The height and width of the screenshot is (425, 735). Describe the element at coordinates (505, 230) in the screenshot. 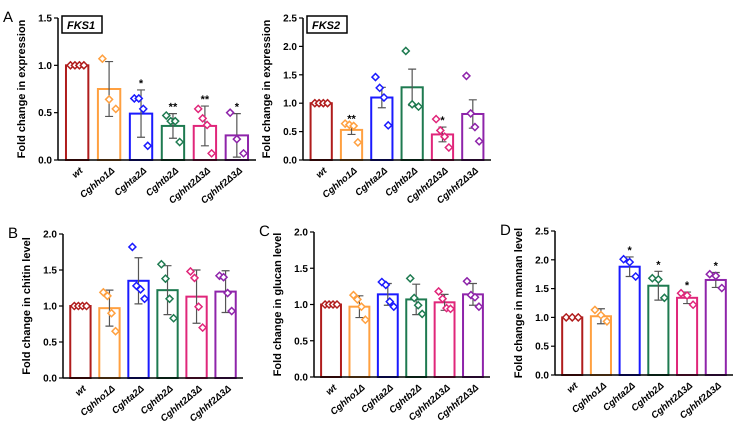

I see `text: D` at that location.